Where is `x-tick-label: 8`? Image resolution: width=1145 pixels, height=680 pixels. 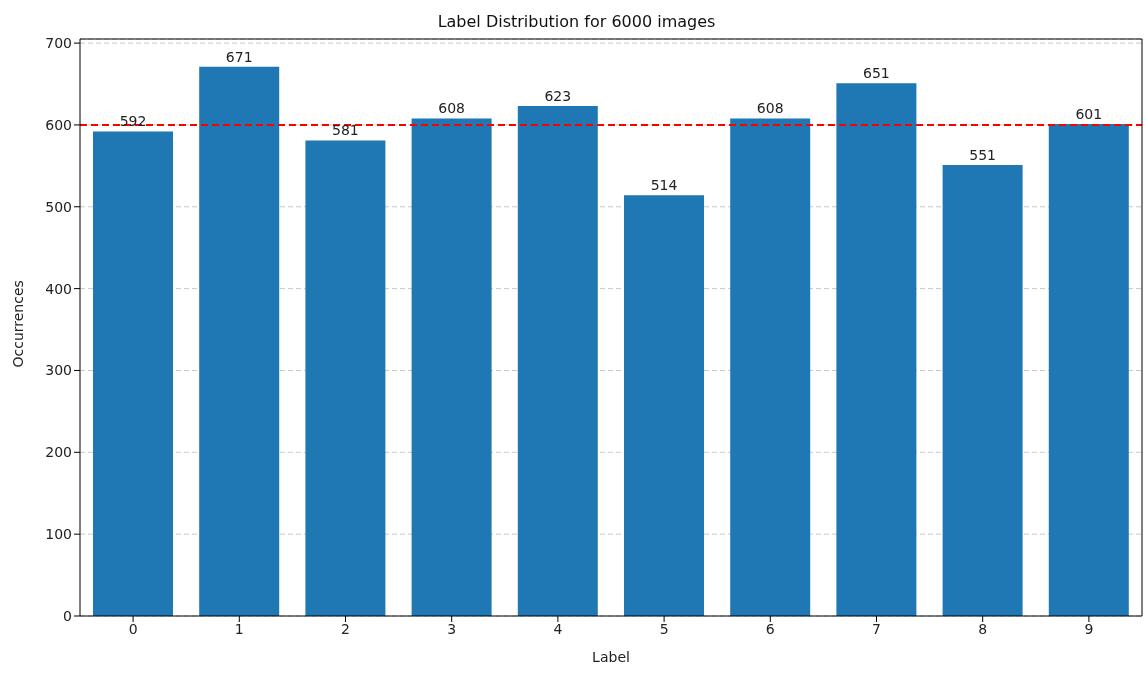 x-tick-label: 8 is located at coordinates (983, 628).